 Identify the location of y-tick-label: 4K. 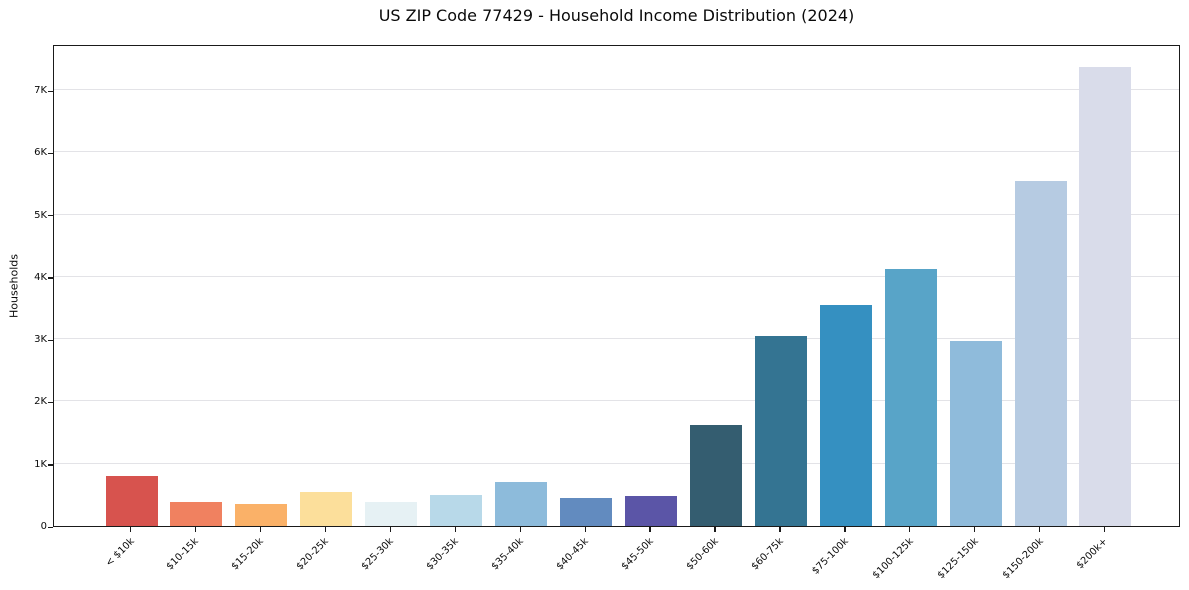
(40, 277).